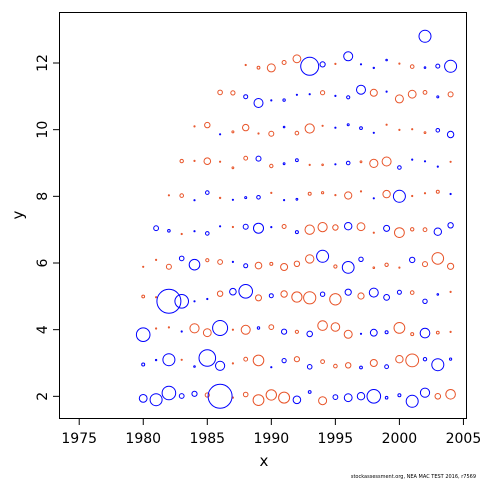 Image resolution: width=480 pixels, height=480 pixels. What do you see at coordinates (43, 396) in the screenshot?
I see `y-tick-label: 2` at bounding box center [43, 396].